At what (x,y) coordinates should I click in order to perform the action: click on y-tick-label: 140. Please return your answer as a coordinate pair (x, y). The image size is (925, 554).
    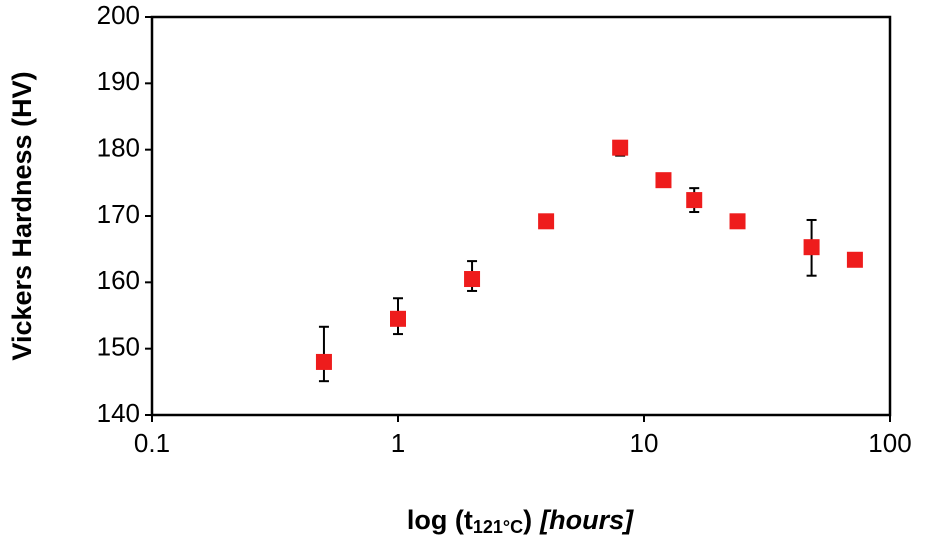
    Looking at the image, I should click on (118, 413).